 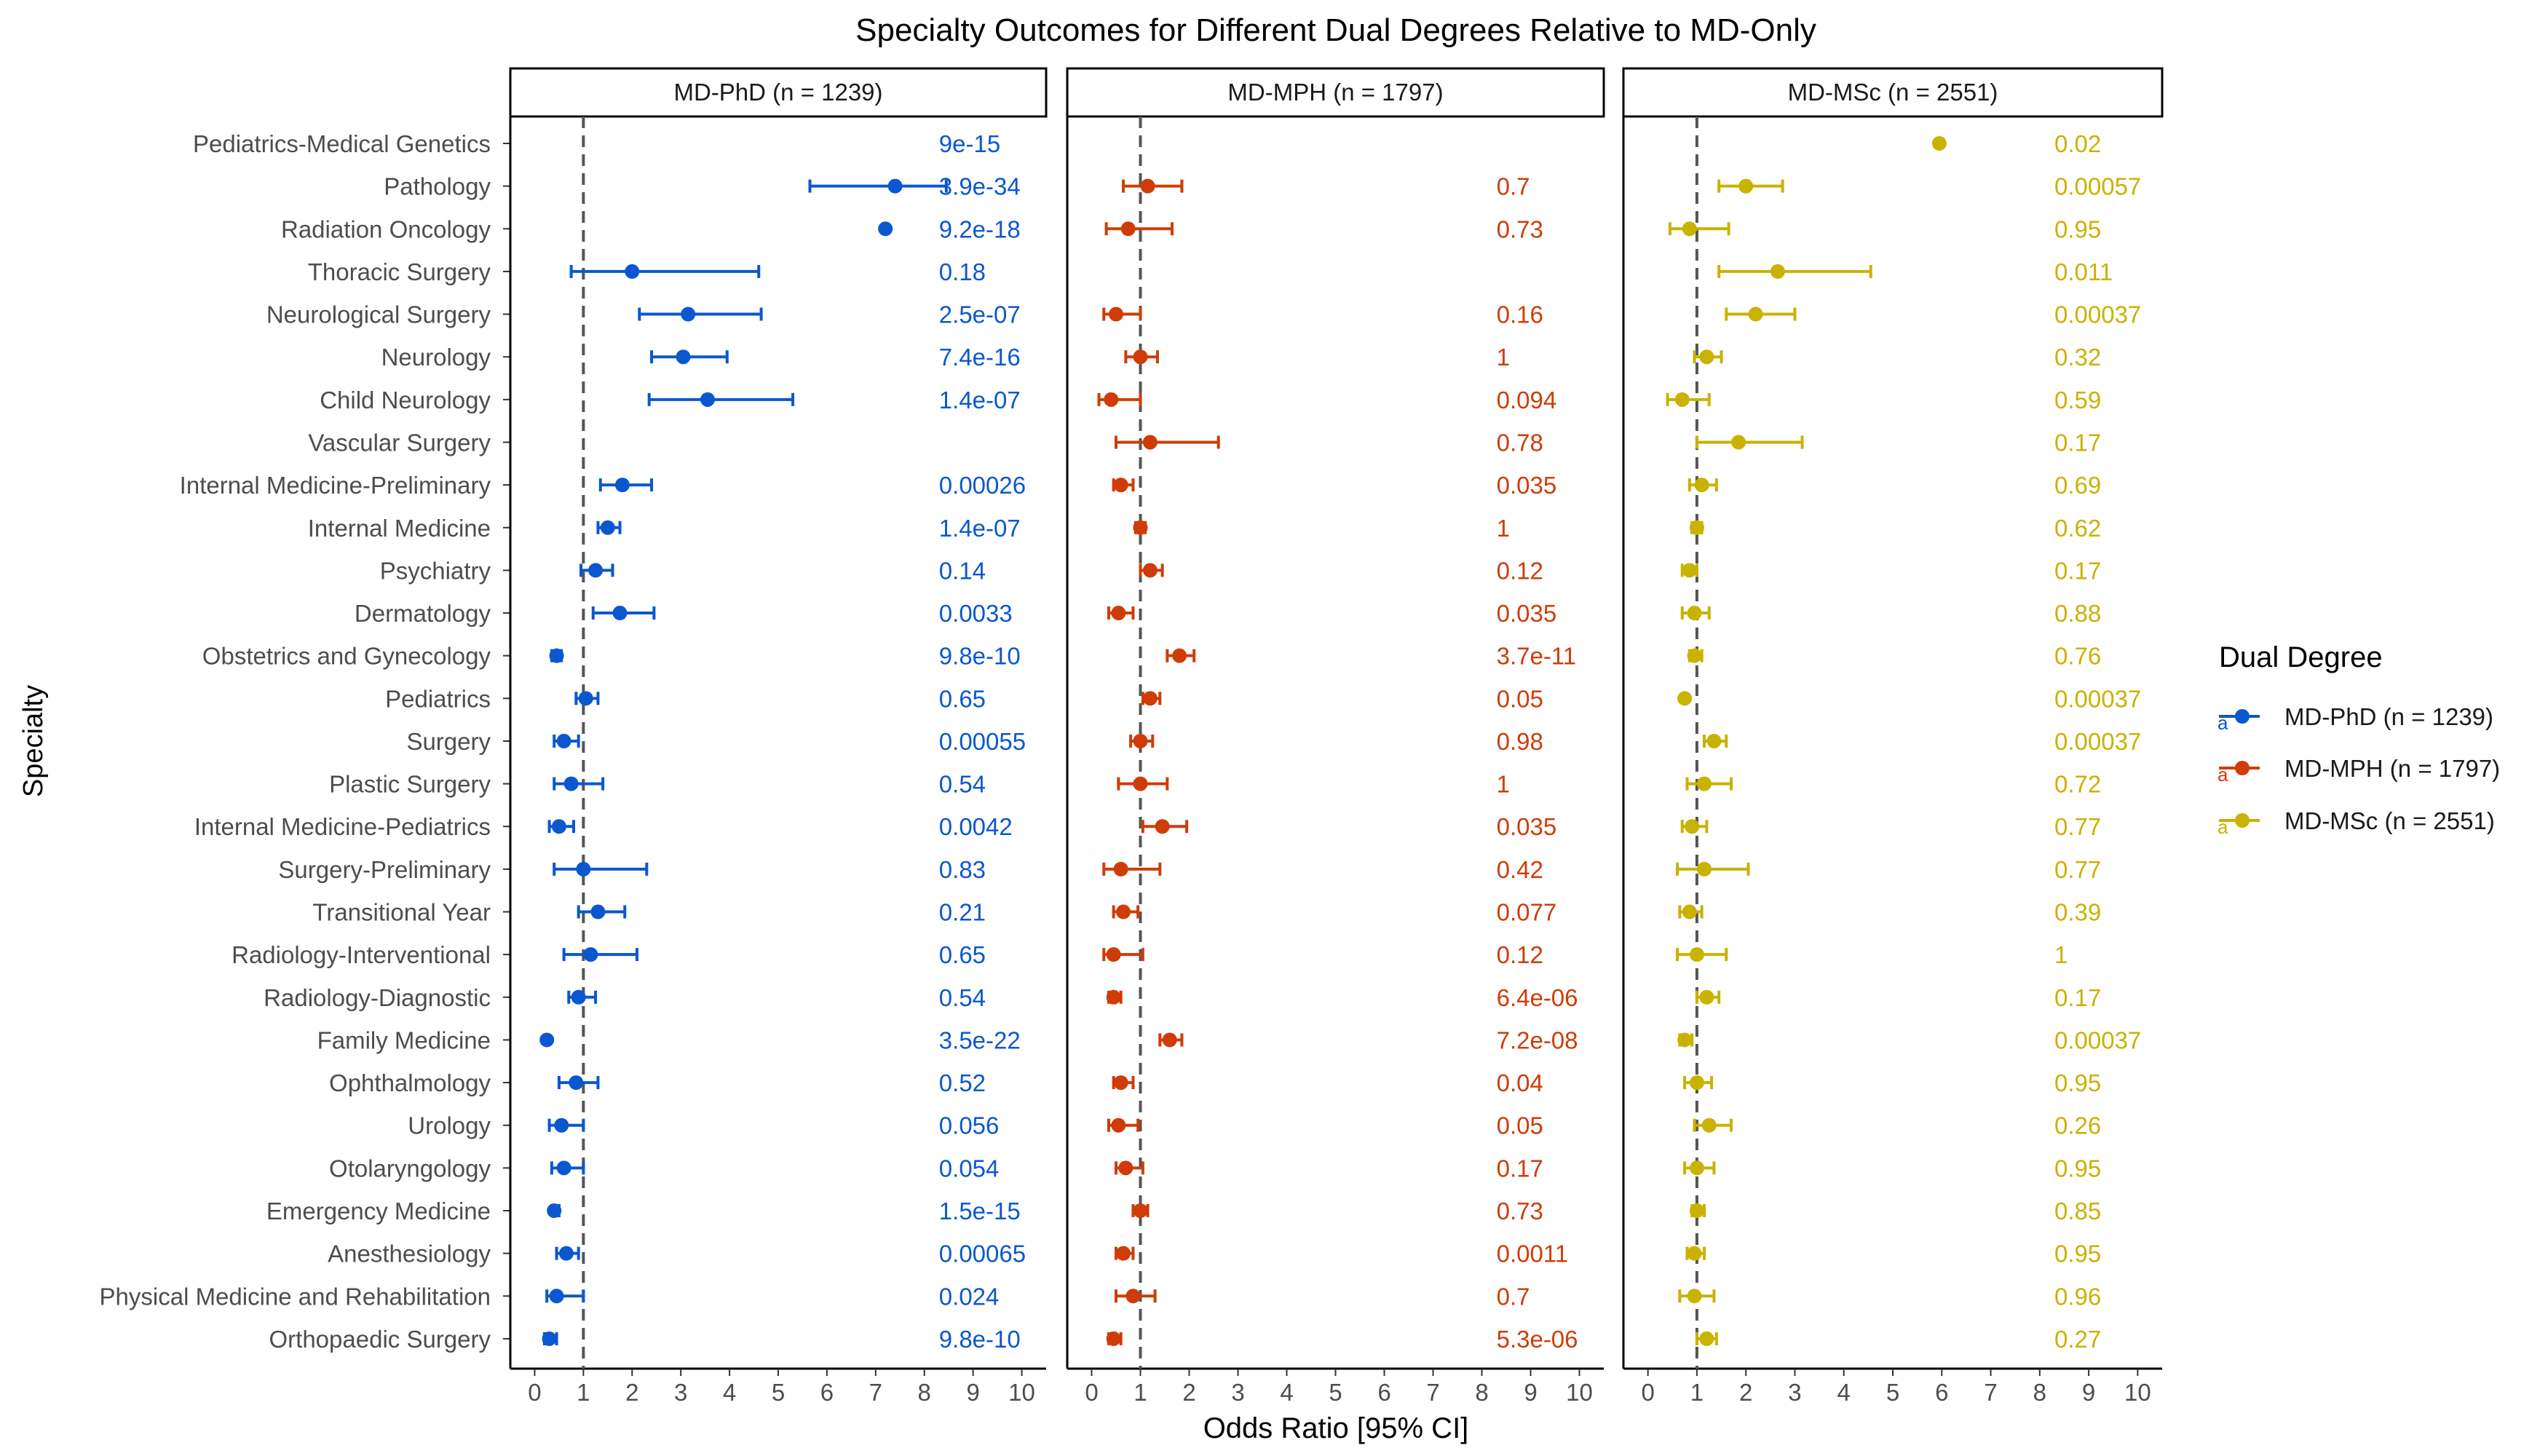 What do you see at coordinates (962, 570) in the screenshot?
I see `p-value-label: 0.14` at bounding box center [962, 570].